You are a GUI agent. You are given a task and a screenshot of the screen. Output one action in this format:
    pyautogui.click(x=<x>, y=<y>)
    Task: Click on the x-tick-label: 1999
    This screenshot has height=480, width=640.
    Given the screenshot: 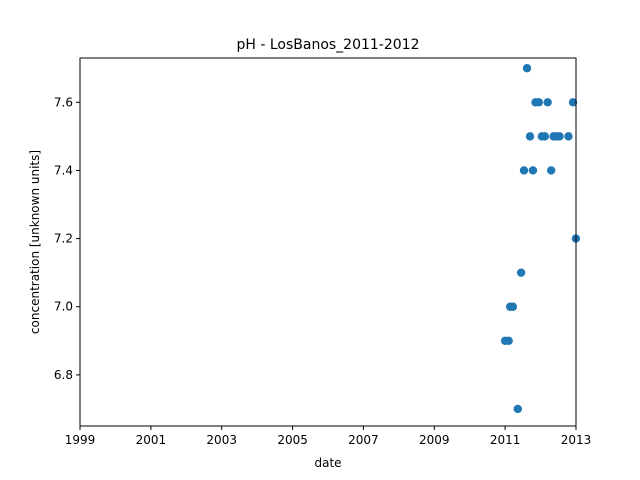 What is the action you would take?
    pyautogui.click(x=80, y=440)
    